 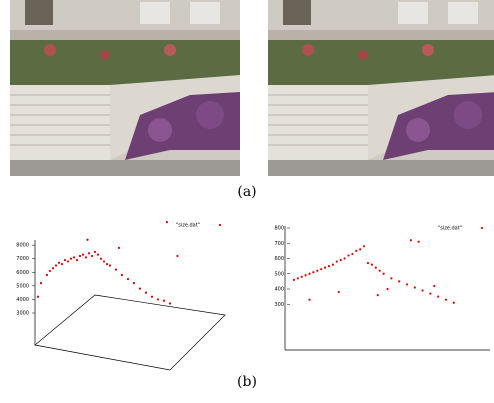 I want to click on y-tick-label: 800, so click(x=279, y=229).